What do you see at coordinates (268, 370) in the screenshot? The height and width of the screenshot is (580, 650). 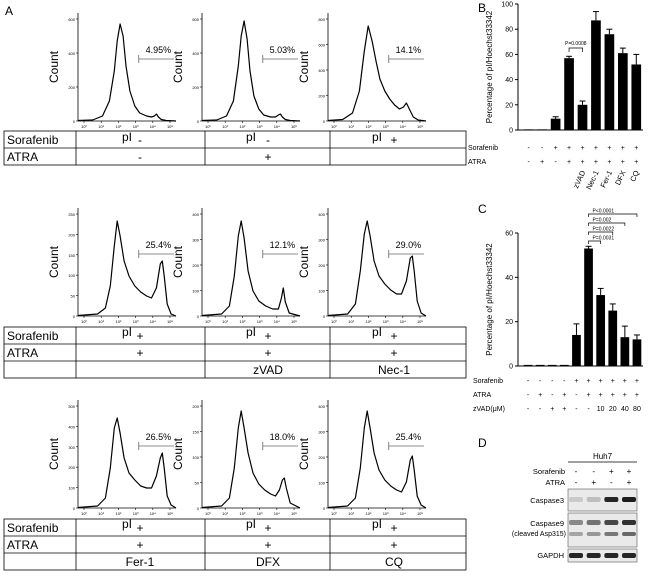 I see `condition-treatment-label: zVAD` at bounding box center [268, 370].